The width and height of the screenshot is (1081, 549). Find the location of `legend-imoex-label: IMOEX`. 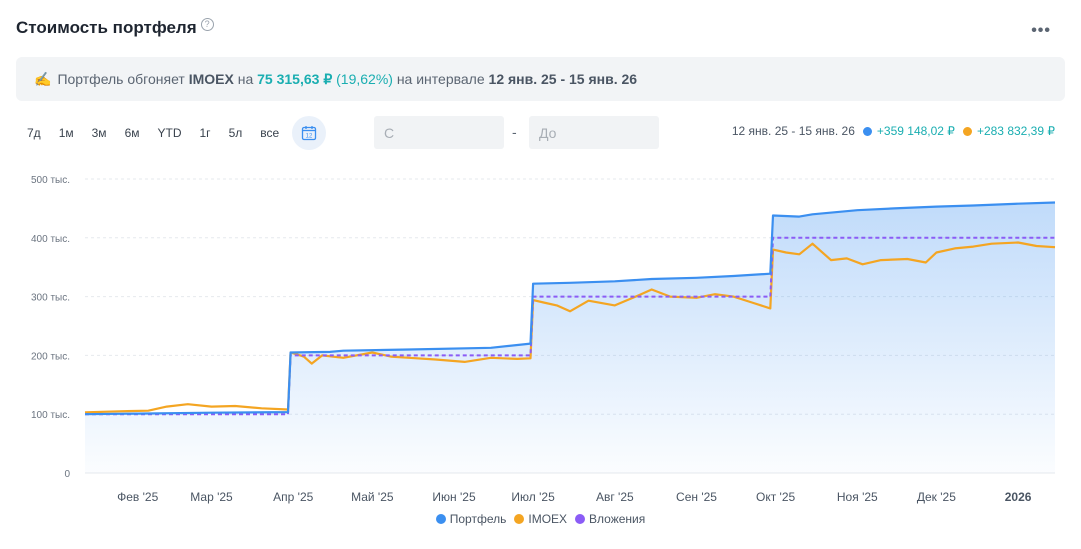

legend-imoex-label: IMOEX is located at coordinates (548, 519).